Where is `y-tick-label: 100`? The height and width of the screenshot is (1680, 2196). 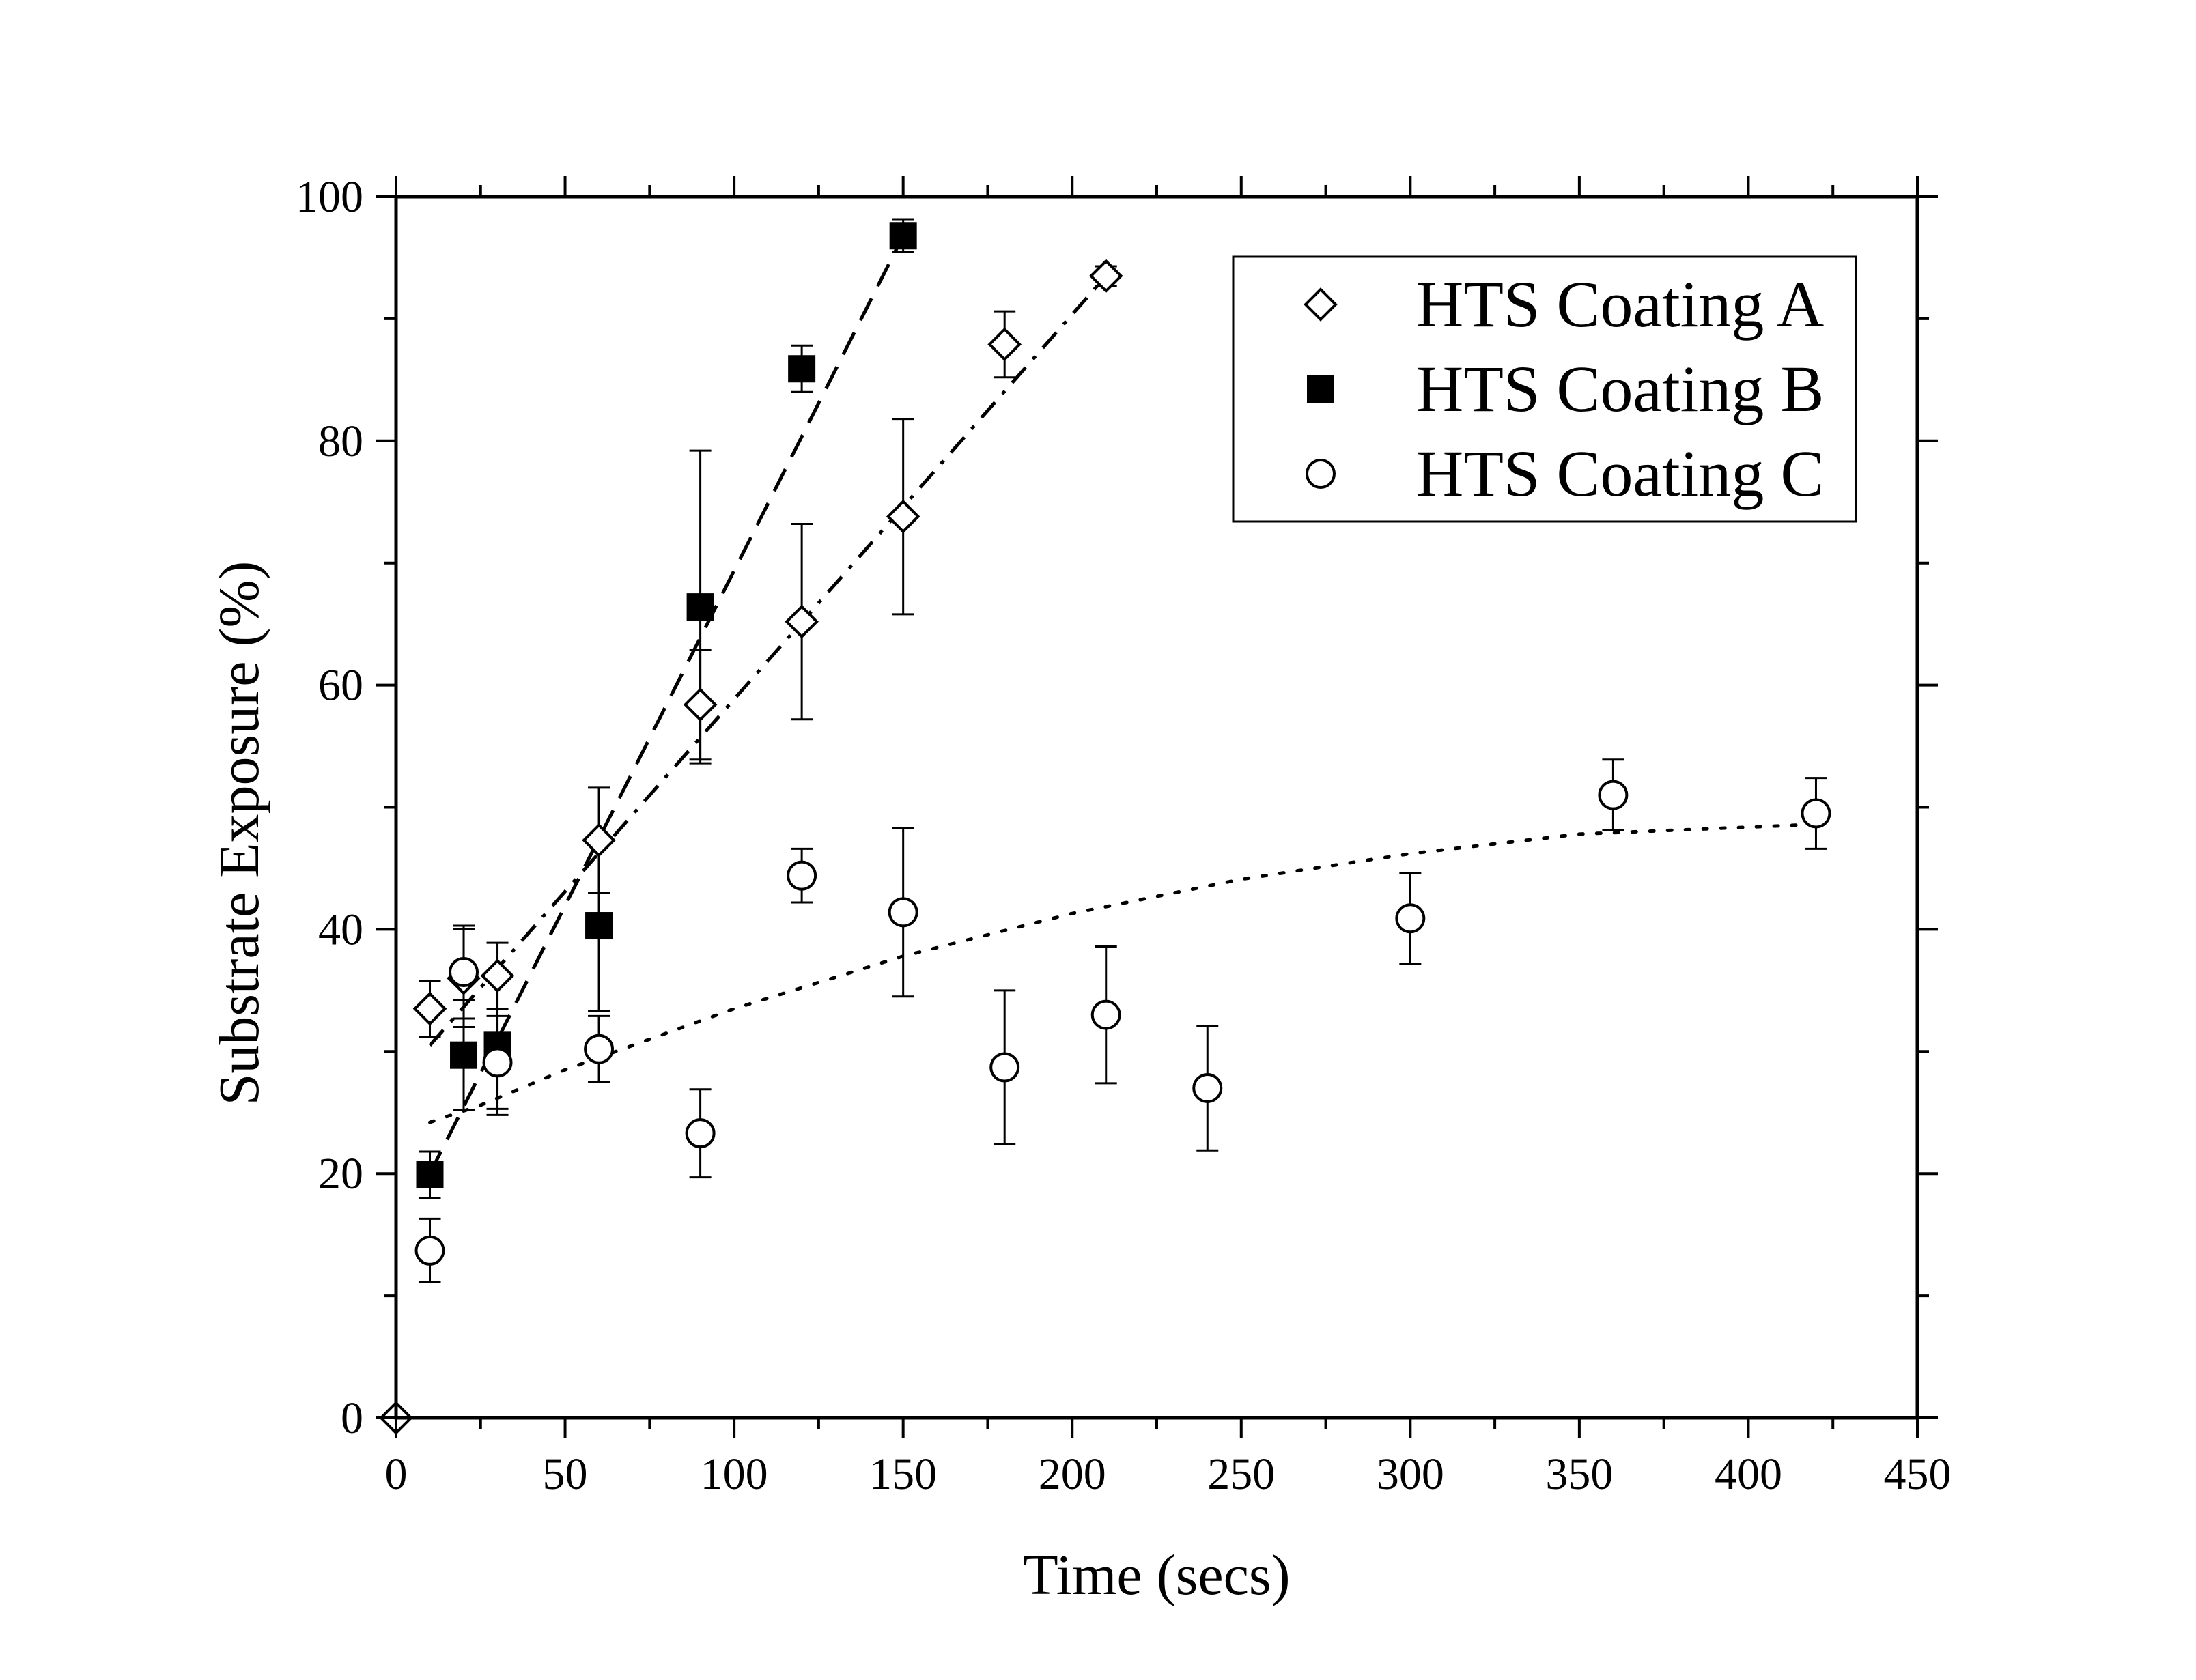 y-tick-label: 100 is located at coordinates (329, 197).